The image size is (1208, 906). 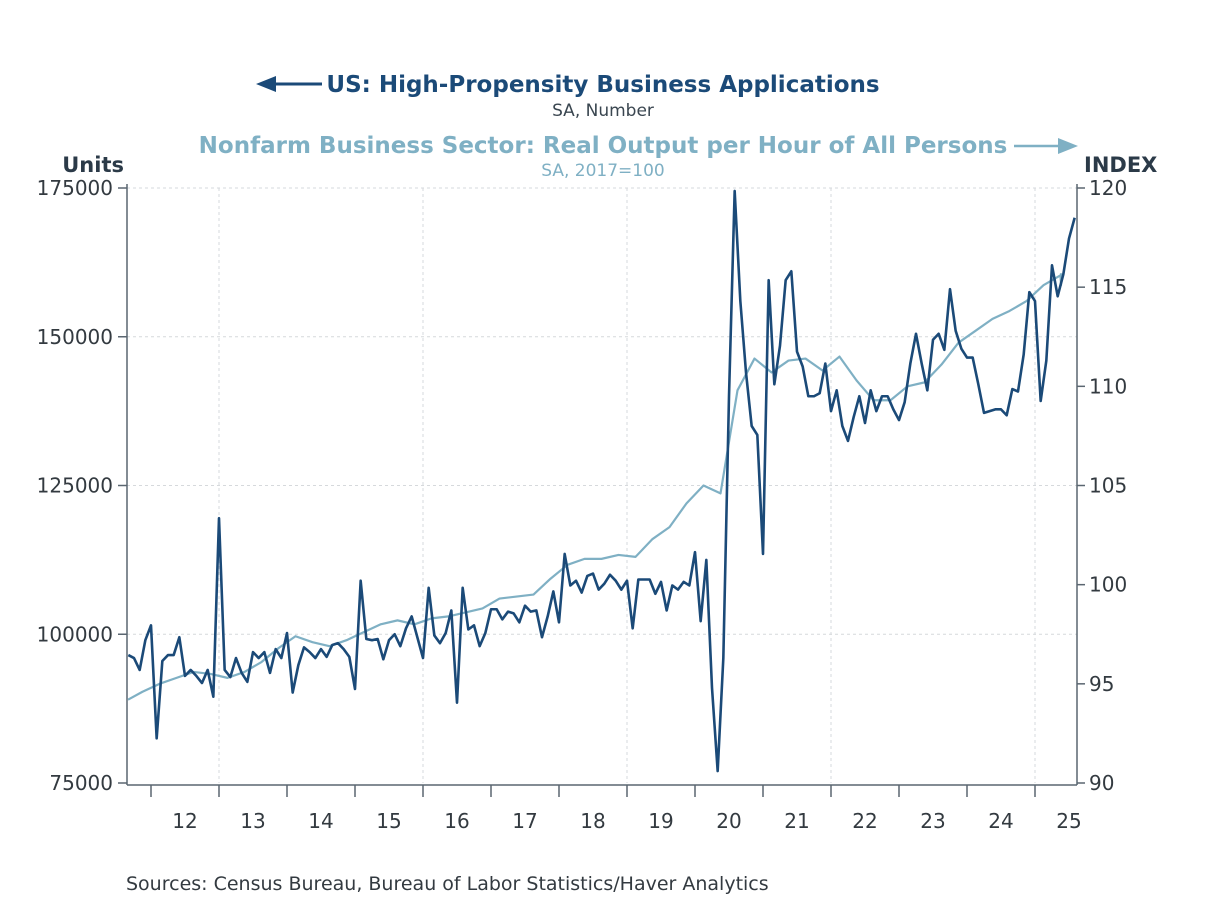 What do you see at coordinates (1101, 783) in the screenshot?
I see `right-tick-label: 90` at bounding box center [1101, 783].